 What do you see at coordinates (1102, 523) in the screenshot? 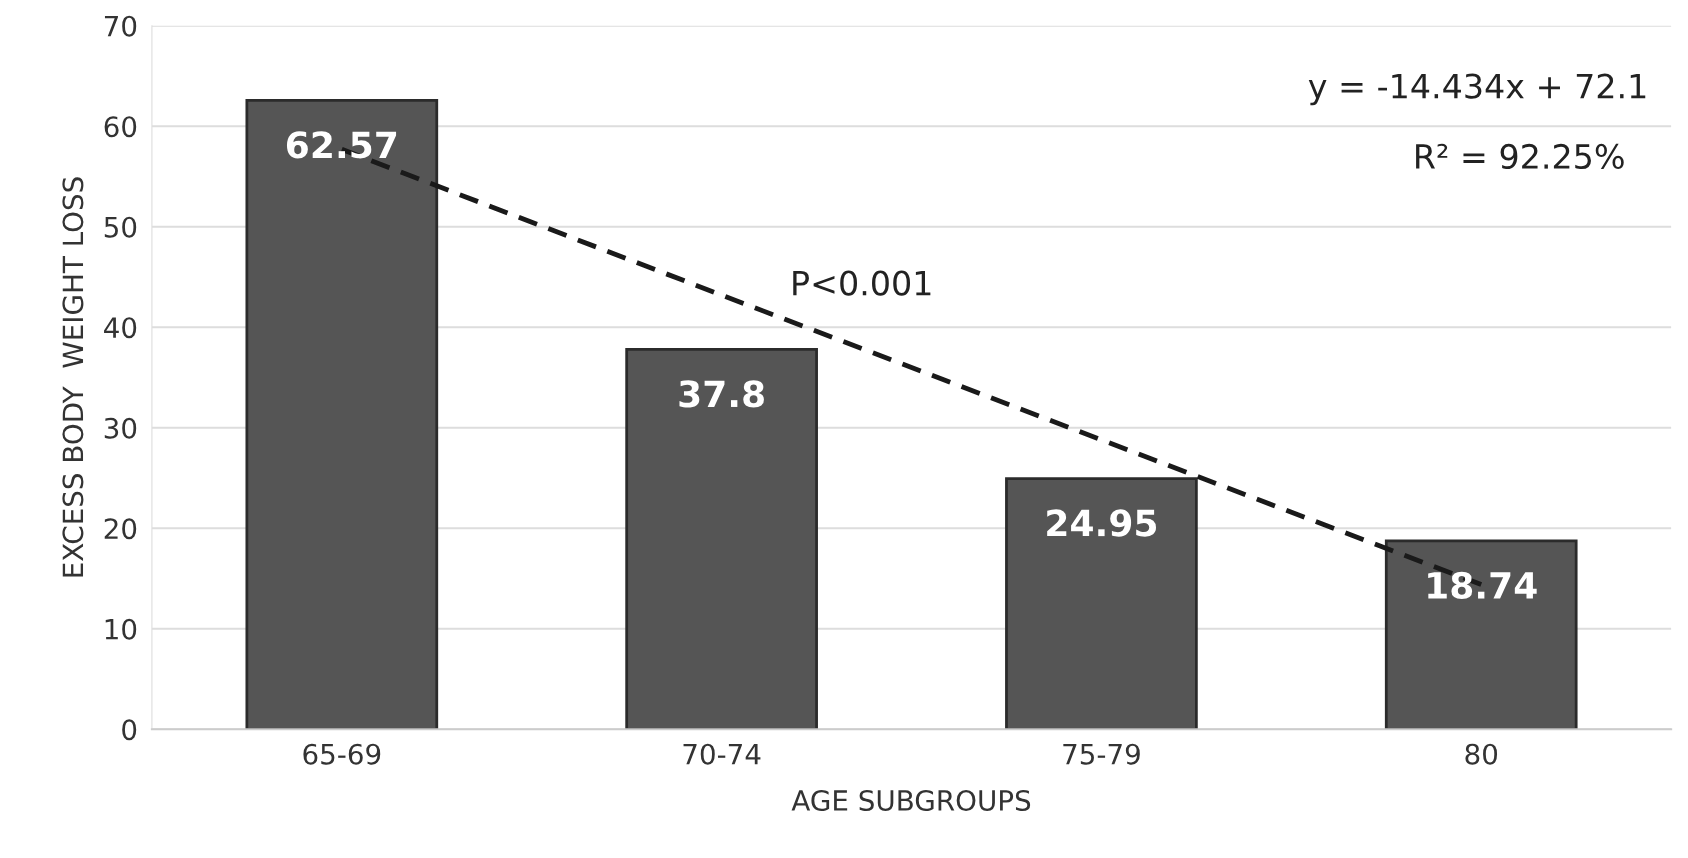
I see `data-label: 24.95` at bounding box center [1102, 523].